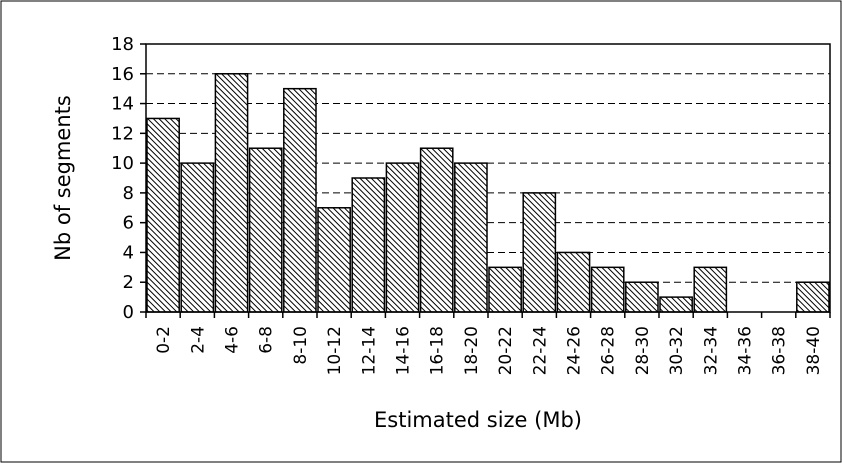 This screenshot has height=463, width=842. I want to click on x-tick-label-16-18: 16-18, so click(438, 350).